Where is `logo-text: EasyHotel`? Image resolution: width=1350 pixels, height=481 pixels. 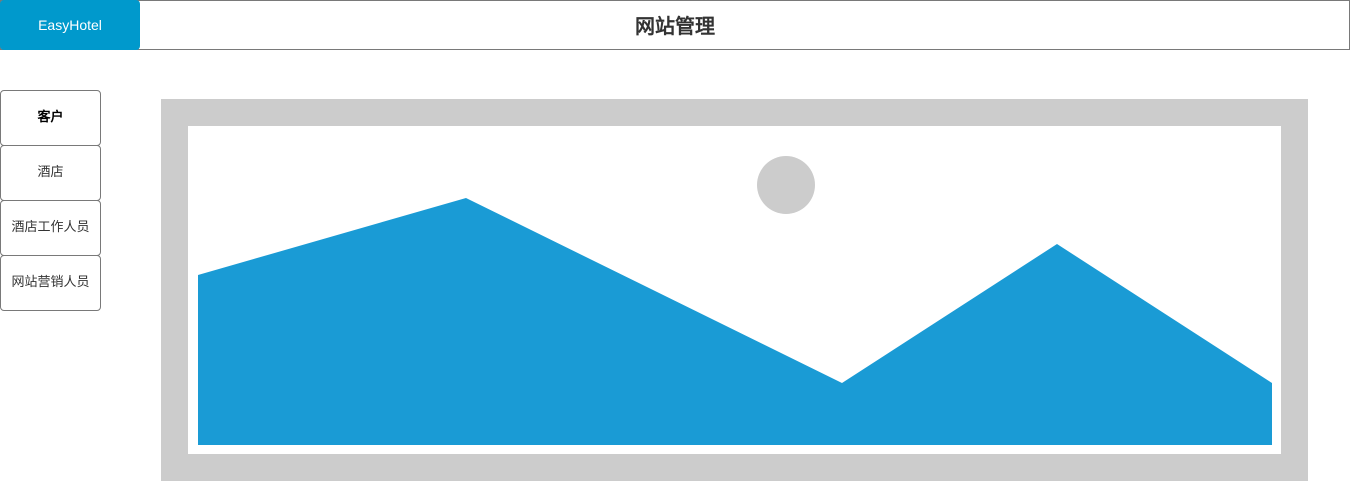 logo-text: EasyHotel is located at coordinates (70, 25).